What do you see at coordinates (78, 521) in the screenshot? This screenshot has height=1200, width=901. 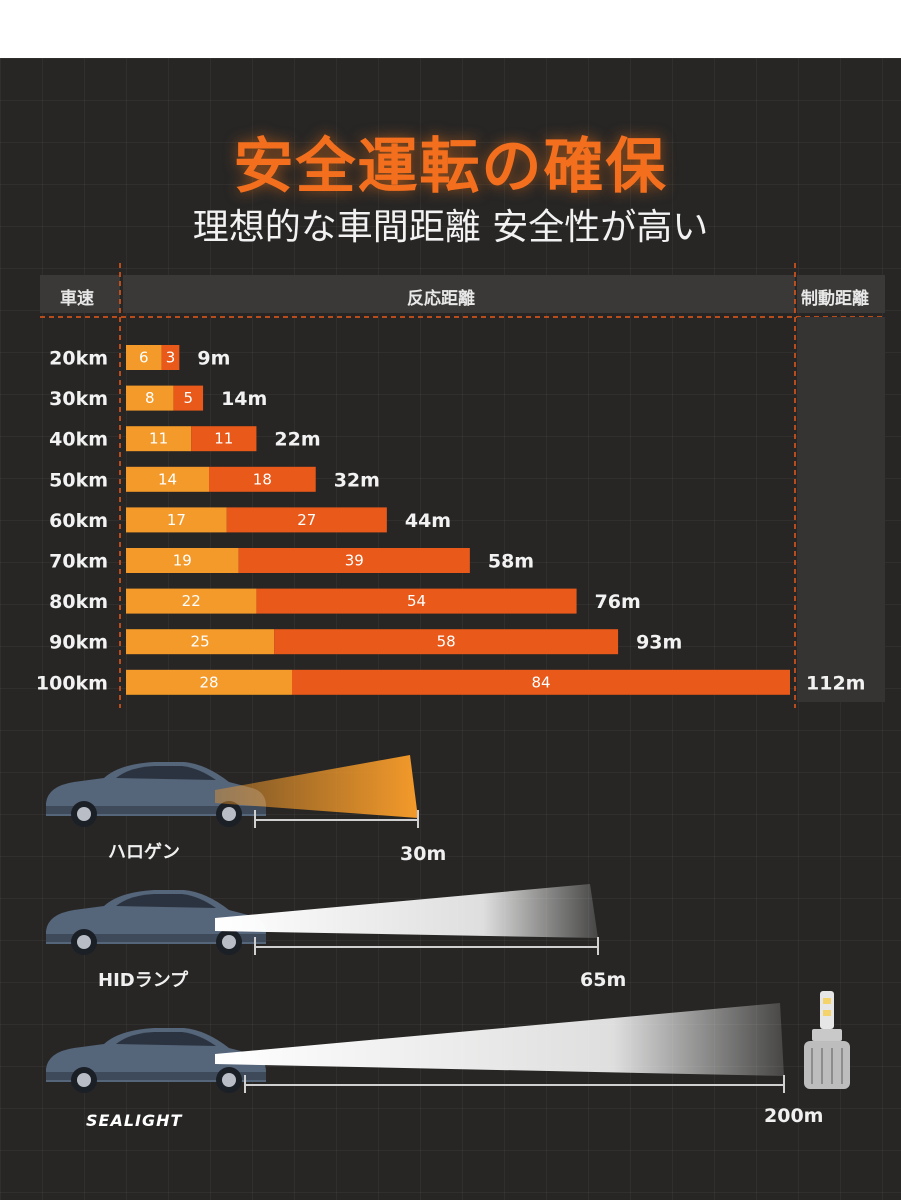 I see `speed-label: 60km` at bounding box center [78, 521].